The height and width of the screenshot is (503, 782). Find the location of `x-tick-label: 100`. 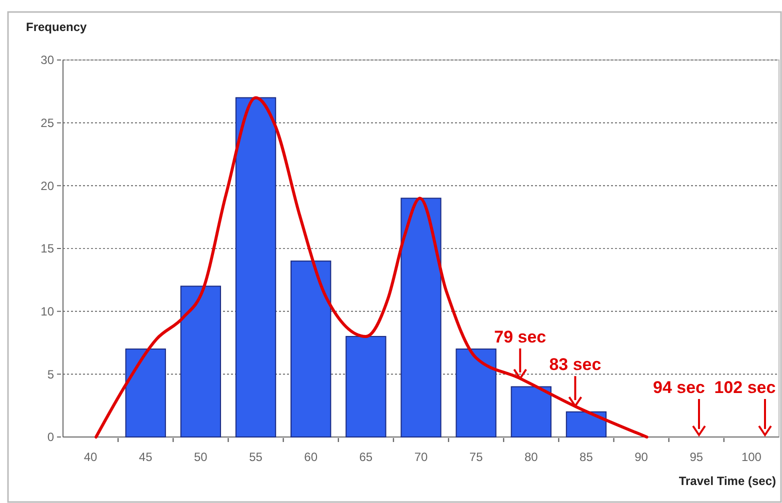

x-tick-label: 100 is located at coordinates (751, 457).